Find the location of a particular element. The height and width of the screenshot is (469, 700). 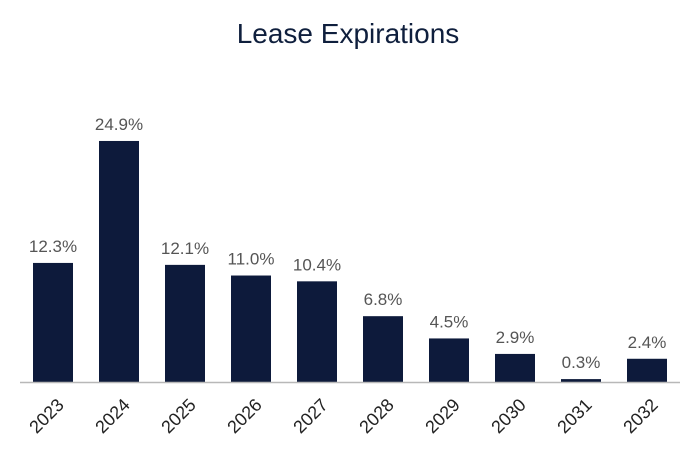

bar-2023 is located at coordinates (53, 322).